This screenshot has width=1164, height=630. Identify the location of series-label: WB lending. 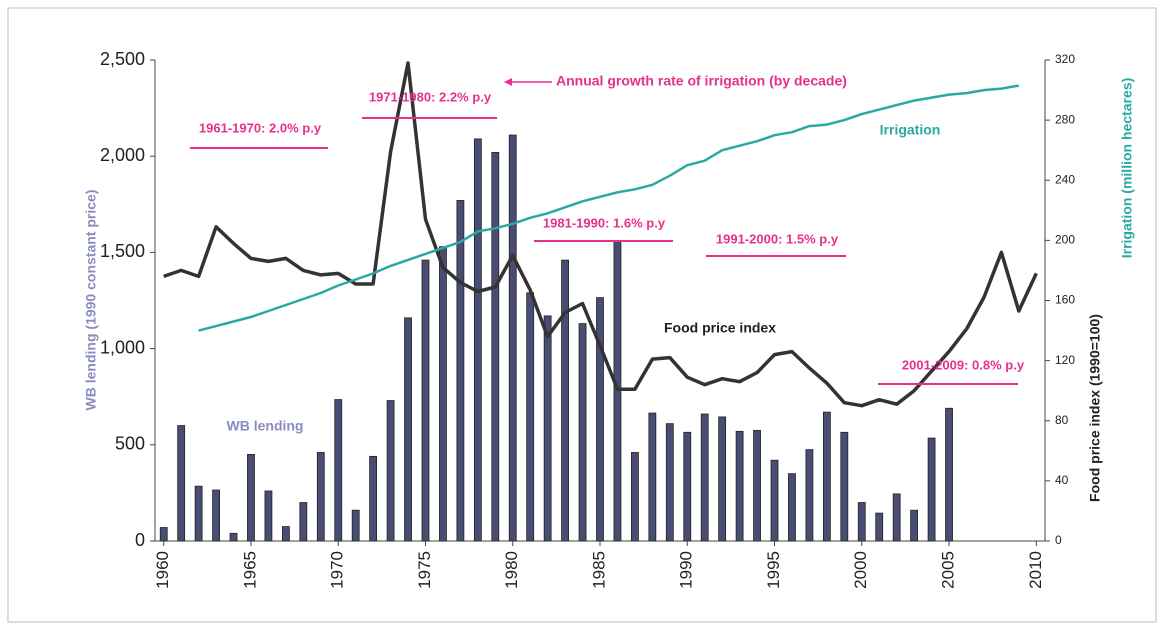
(265, 426).